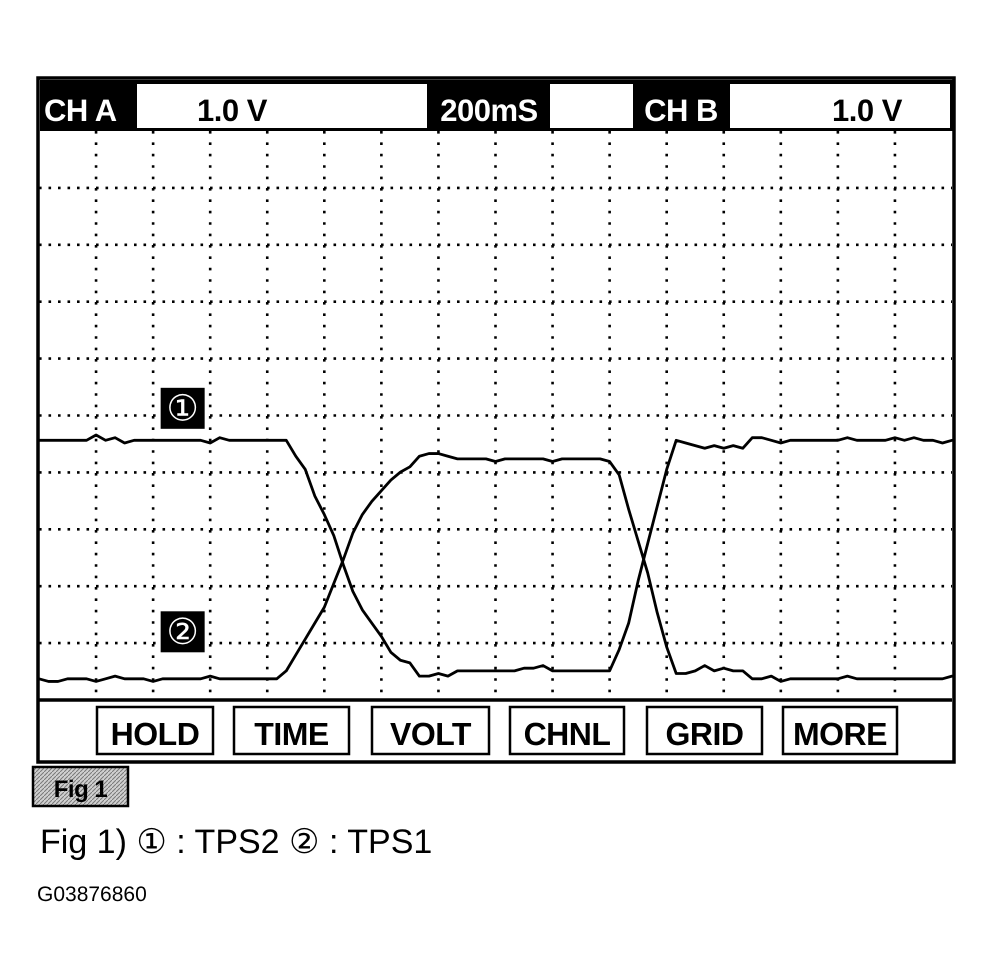 The height and width of the screenshot is (979, 994). What do you see at coordinates (81, 789) in the screenshot?
I see `caption: Fig 1` at bounding box center [81, 789].